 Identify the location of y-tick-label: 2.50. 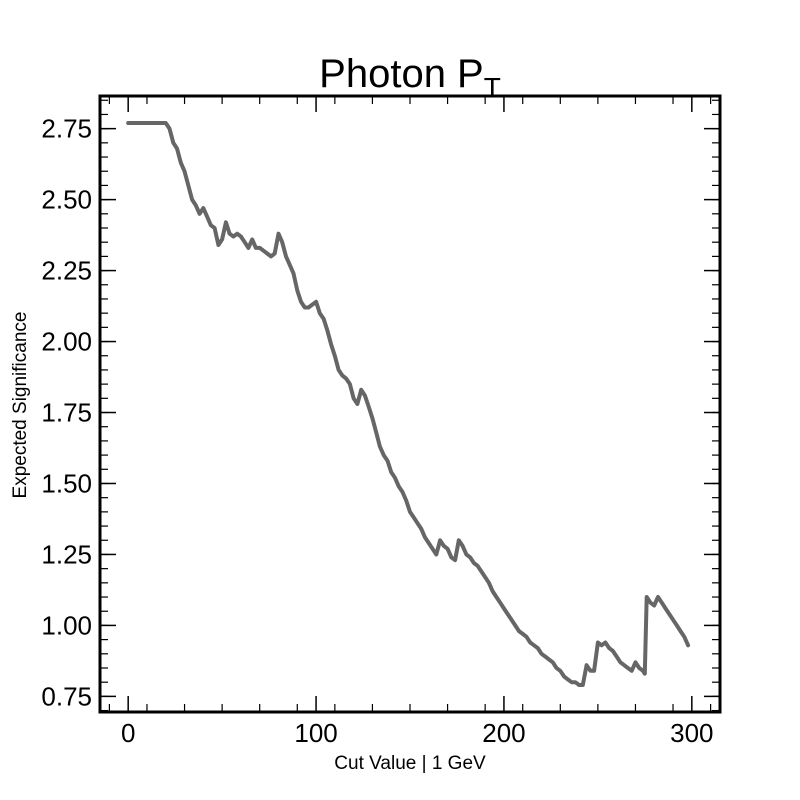
(66, 200).